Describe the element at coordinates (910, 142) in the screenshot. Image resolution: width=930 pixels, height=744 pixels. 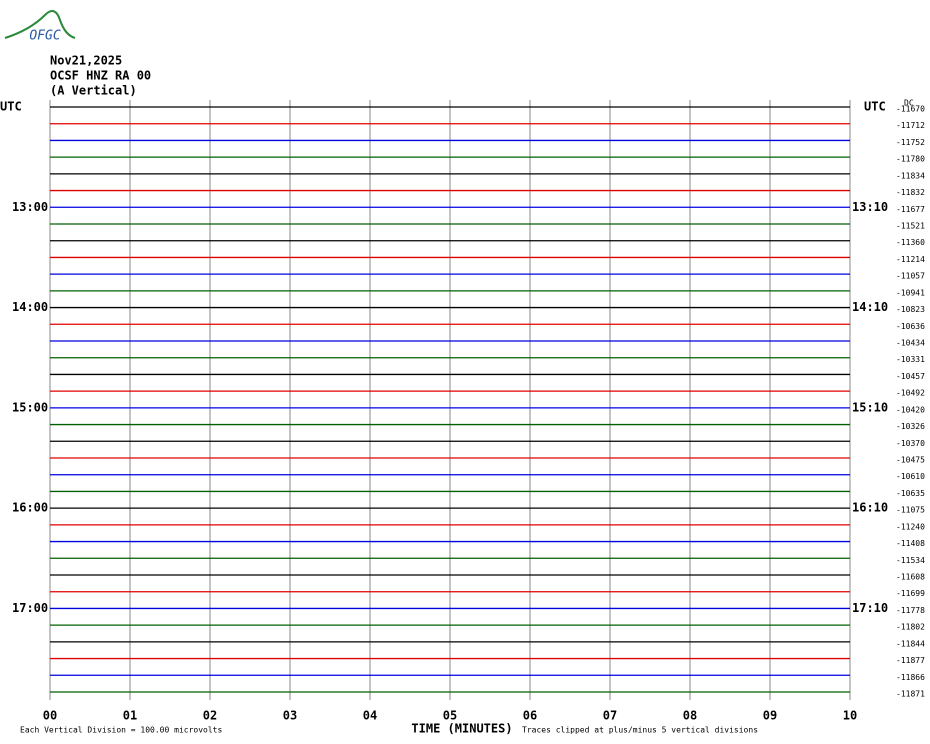
I see `dc-offset: -11752` at that location.